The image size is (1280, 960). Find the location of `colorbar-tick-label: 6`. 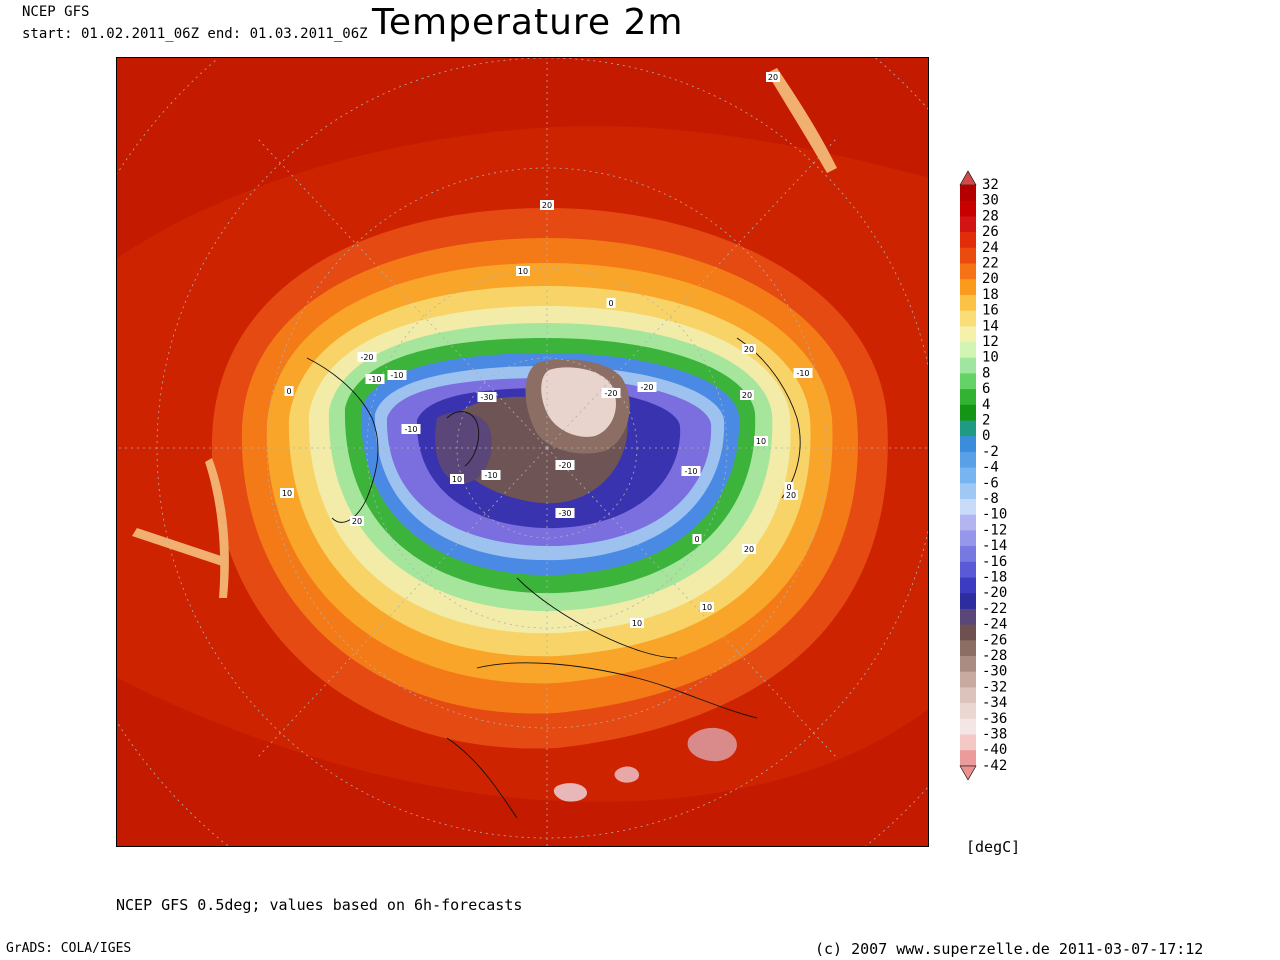

colorbar-tick-label: 6 is located at coordinates (986, 389).